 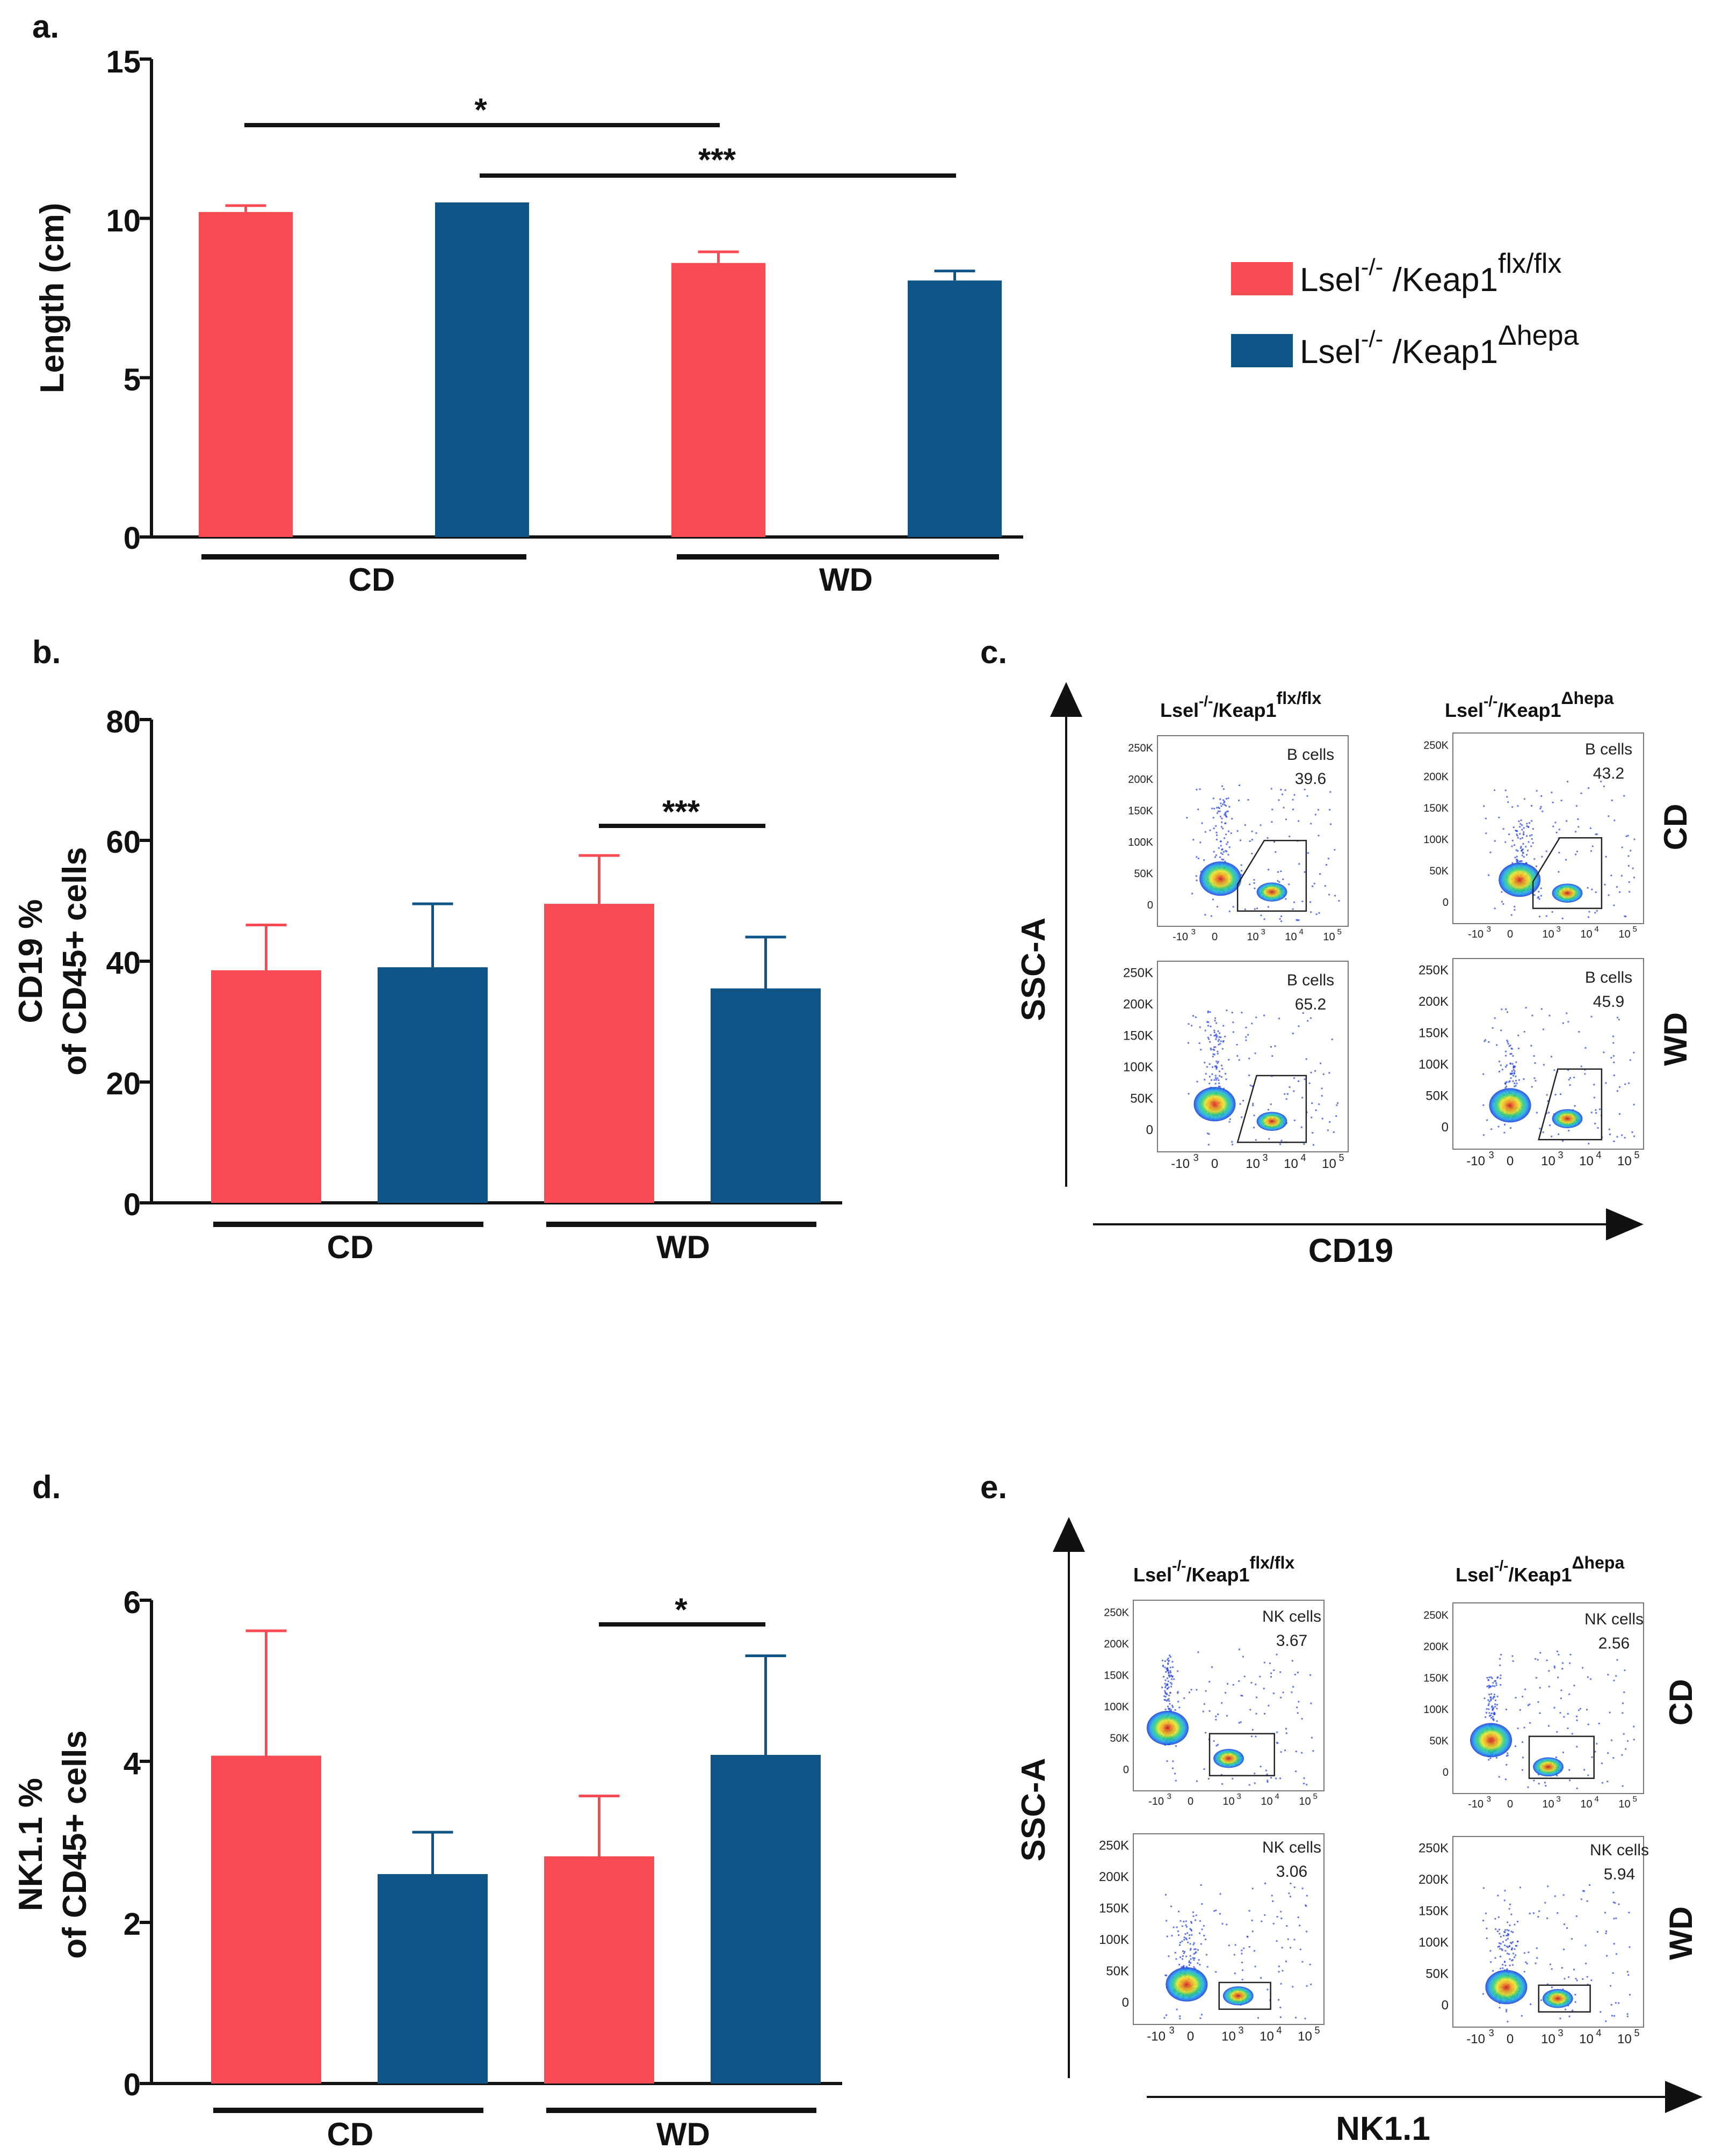 What do you see at coordinates (1291, 1164) in the screenshot?
I see `flow-x-tick-base: 10` at bounding box center [1291, 1164].